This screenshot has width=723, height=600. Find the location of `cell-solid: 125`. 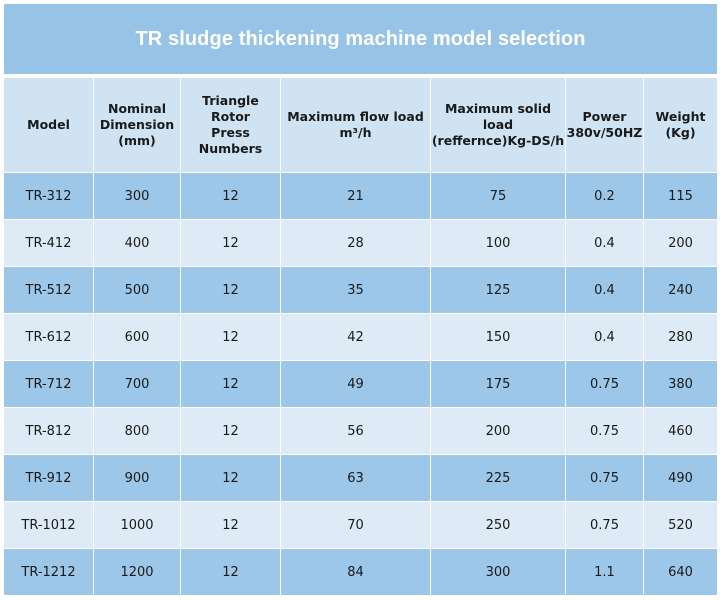

cell-solid: 125 is located at coordinates (498, 290).